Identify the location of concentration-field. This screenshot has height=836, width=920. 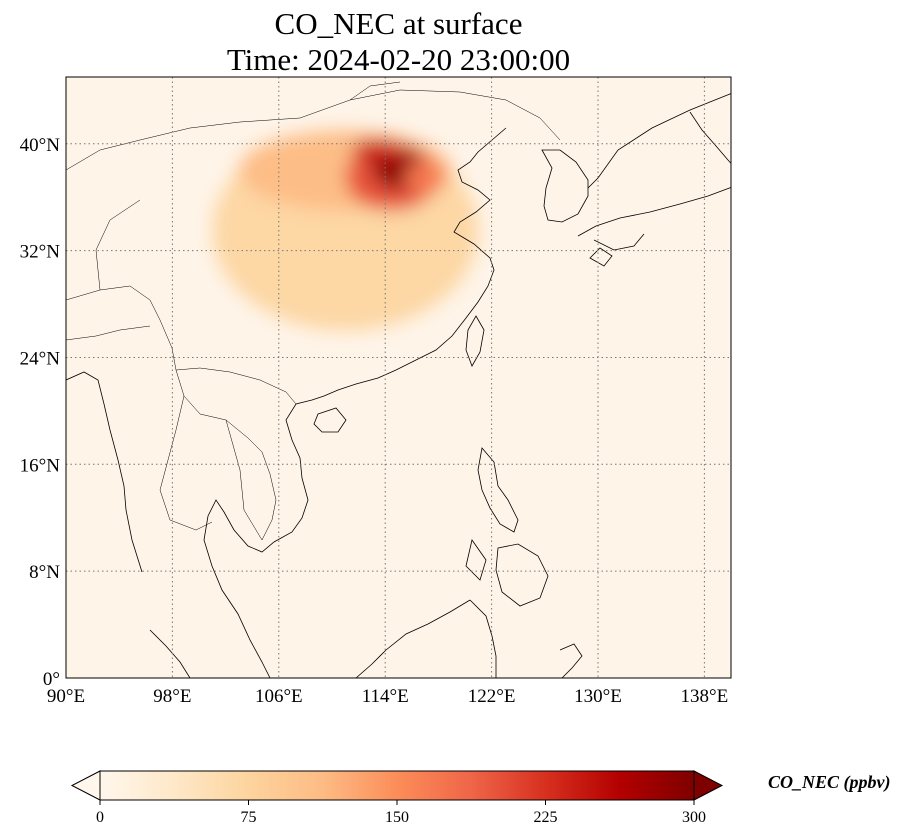
(345, 230).